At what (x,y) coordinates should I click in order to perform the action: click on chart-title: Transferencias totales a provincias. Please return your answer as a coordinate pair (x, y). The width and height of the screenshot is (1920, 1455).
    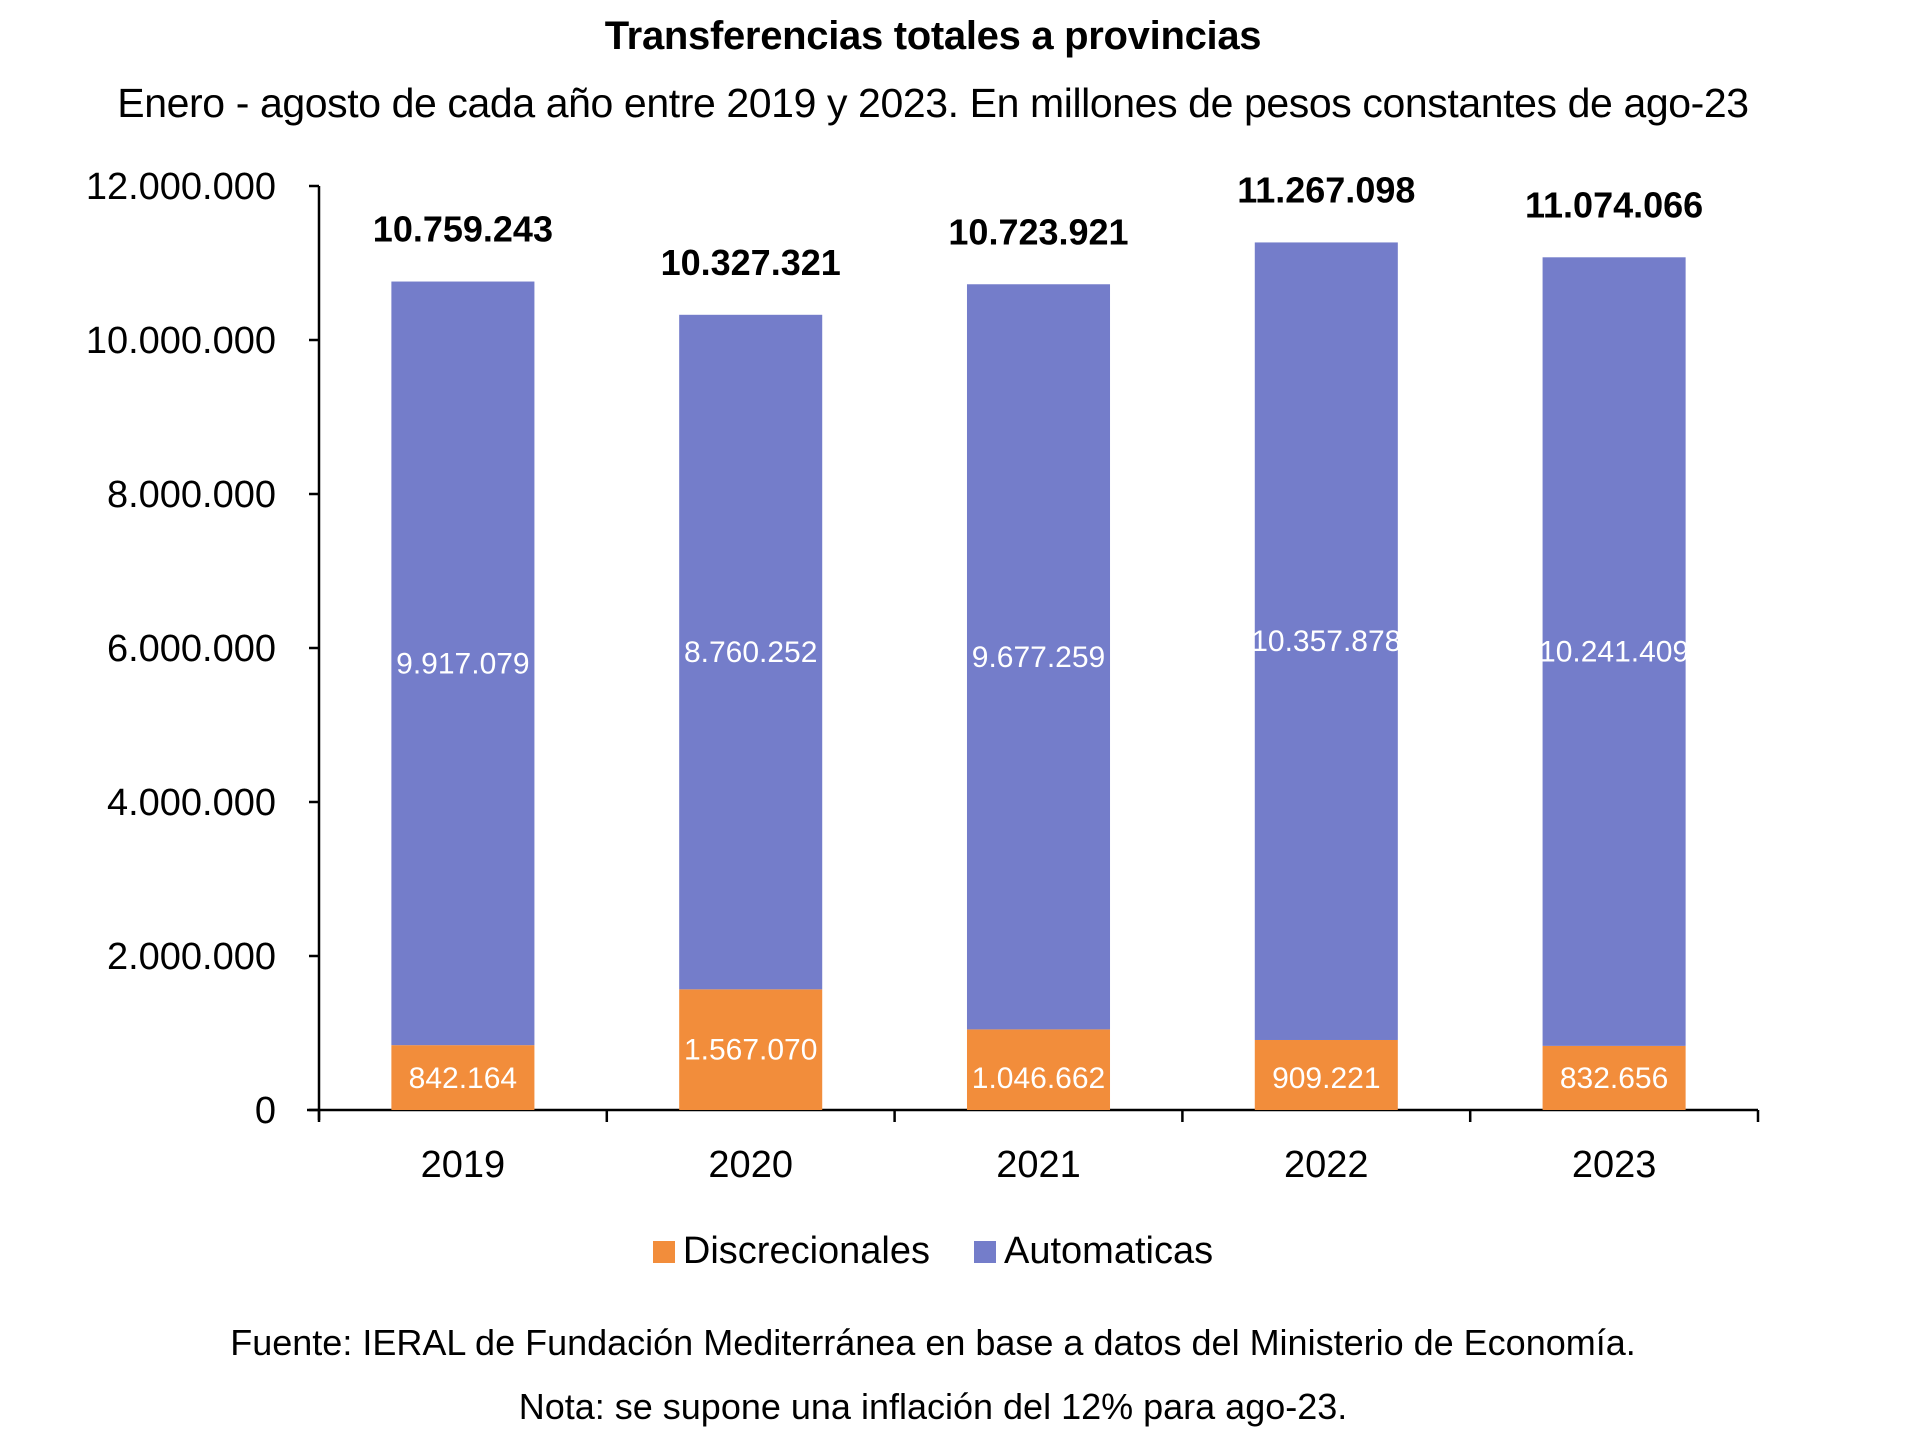
    Looking at the image, I should click on (933, 36).